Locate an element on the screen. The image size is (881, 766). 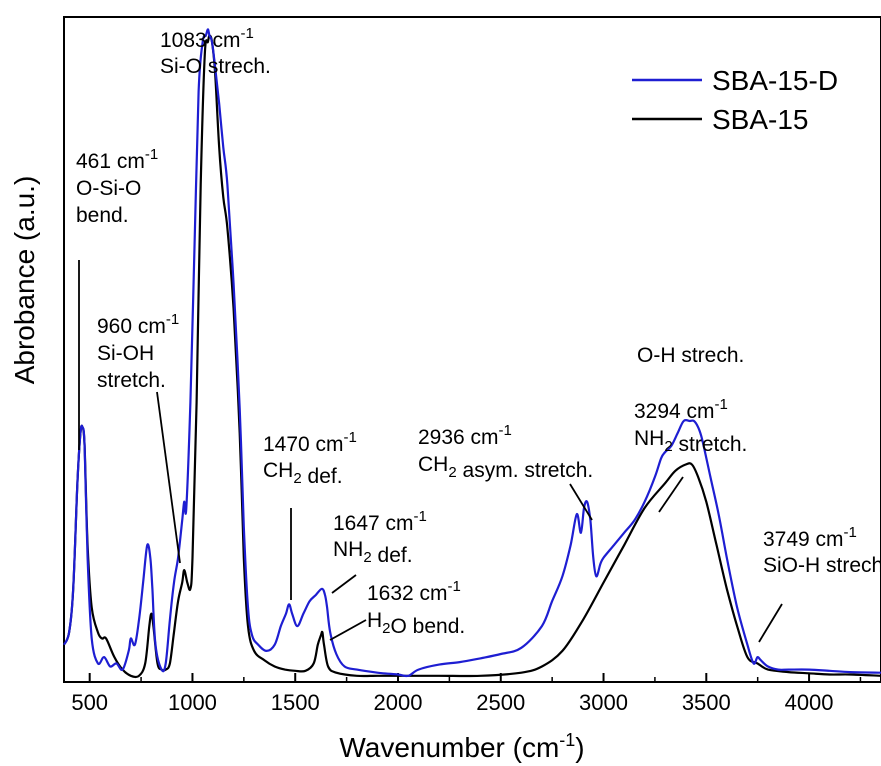
annotation-4: 1647 cm-1 NH2 def. is located at coordinates (379, 551).